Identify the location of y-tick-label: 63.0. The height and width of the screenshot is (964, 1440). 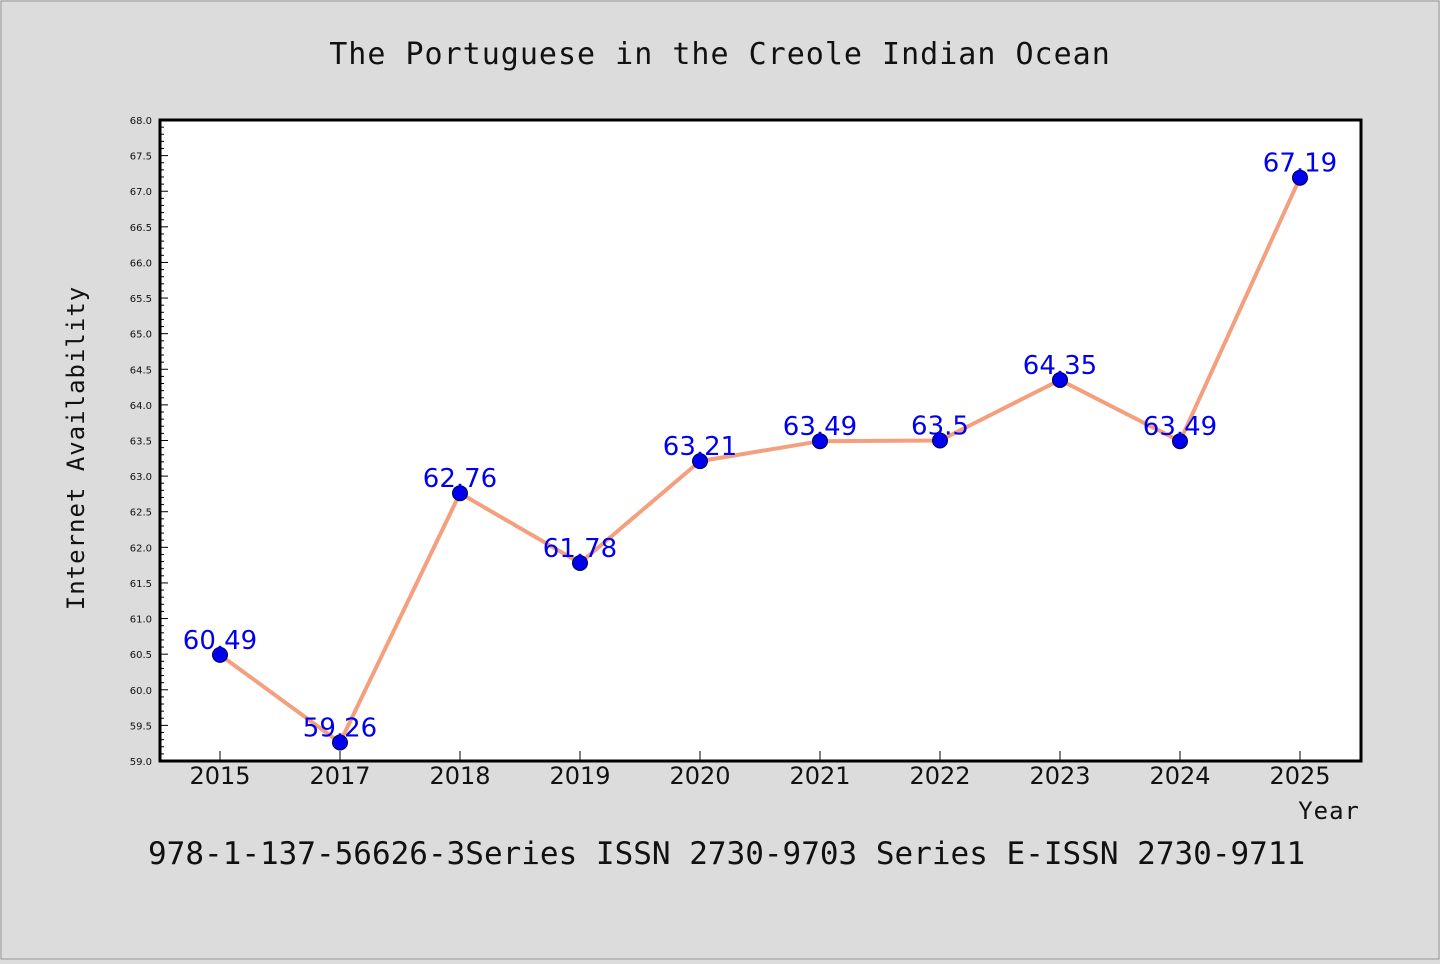
(141, 477).